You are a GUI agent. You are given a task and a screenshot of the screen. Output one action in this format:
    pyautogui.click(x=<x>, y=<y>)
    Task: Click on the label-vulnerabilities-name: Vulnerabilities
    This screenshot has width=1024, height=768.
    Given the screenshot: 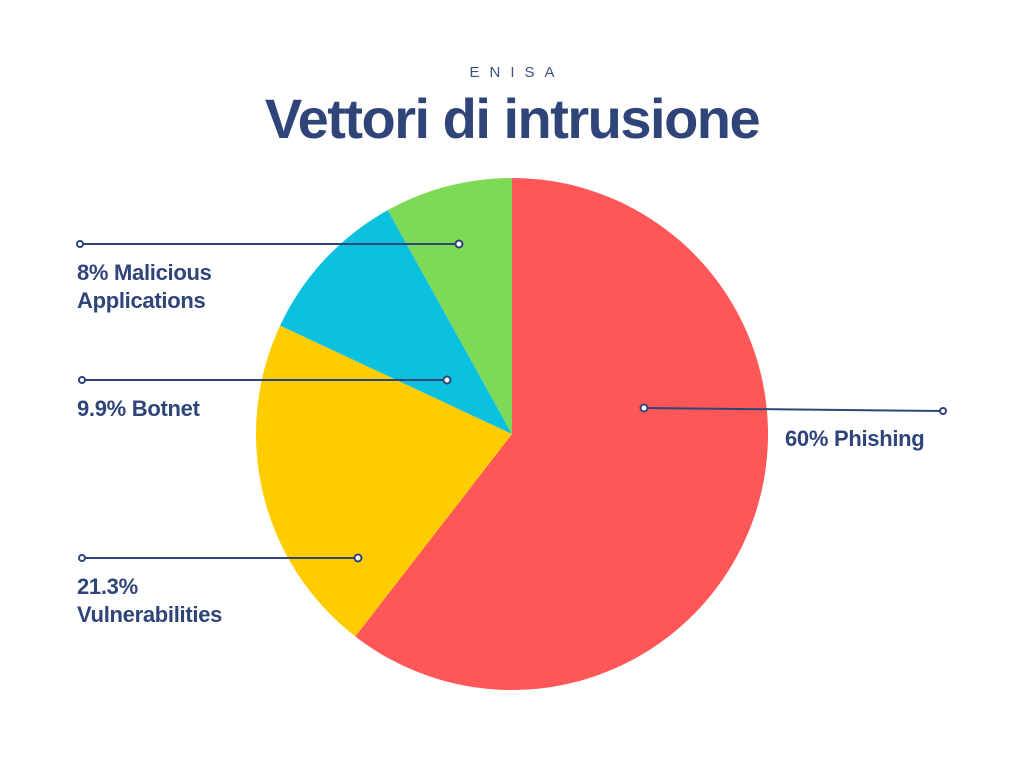 What is the action you would take?
    pyautogui.click(x=150, y=614)
    